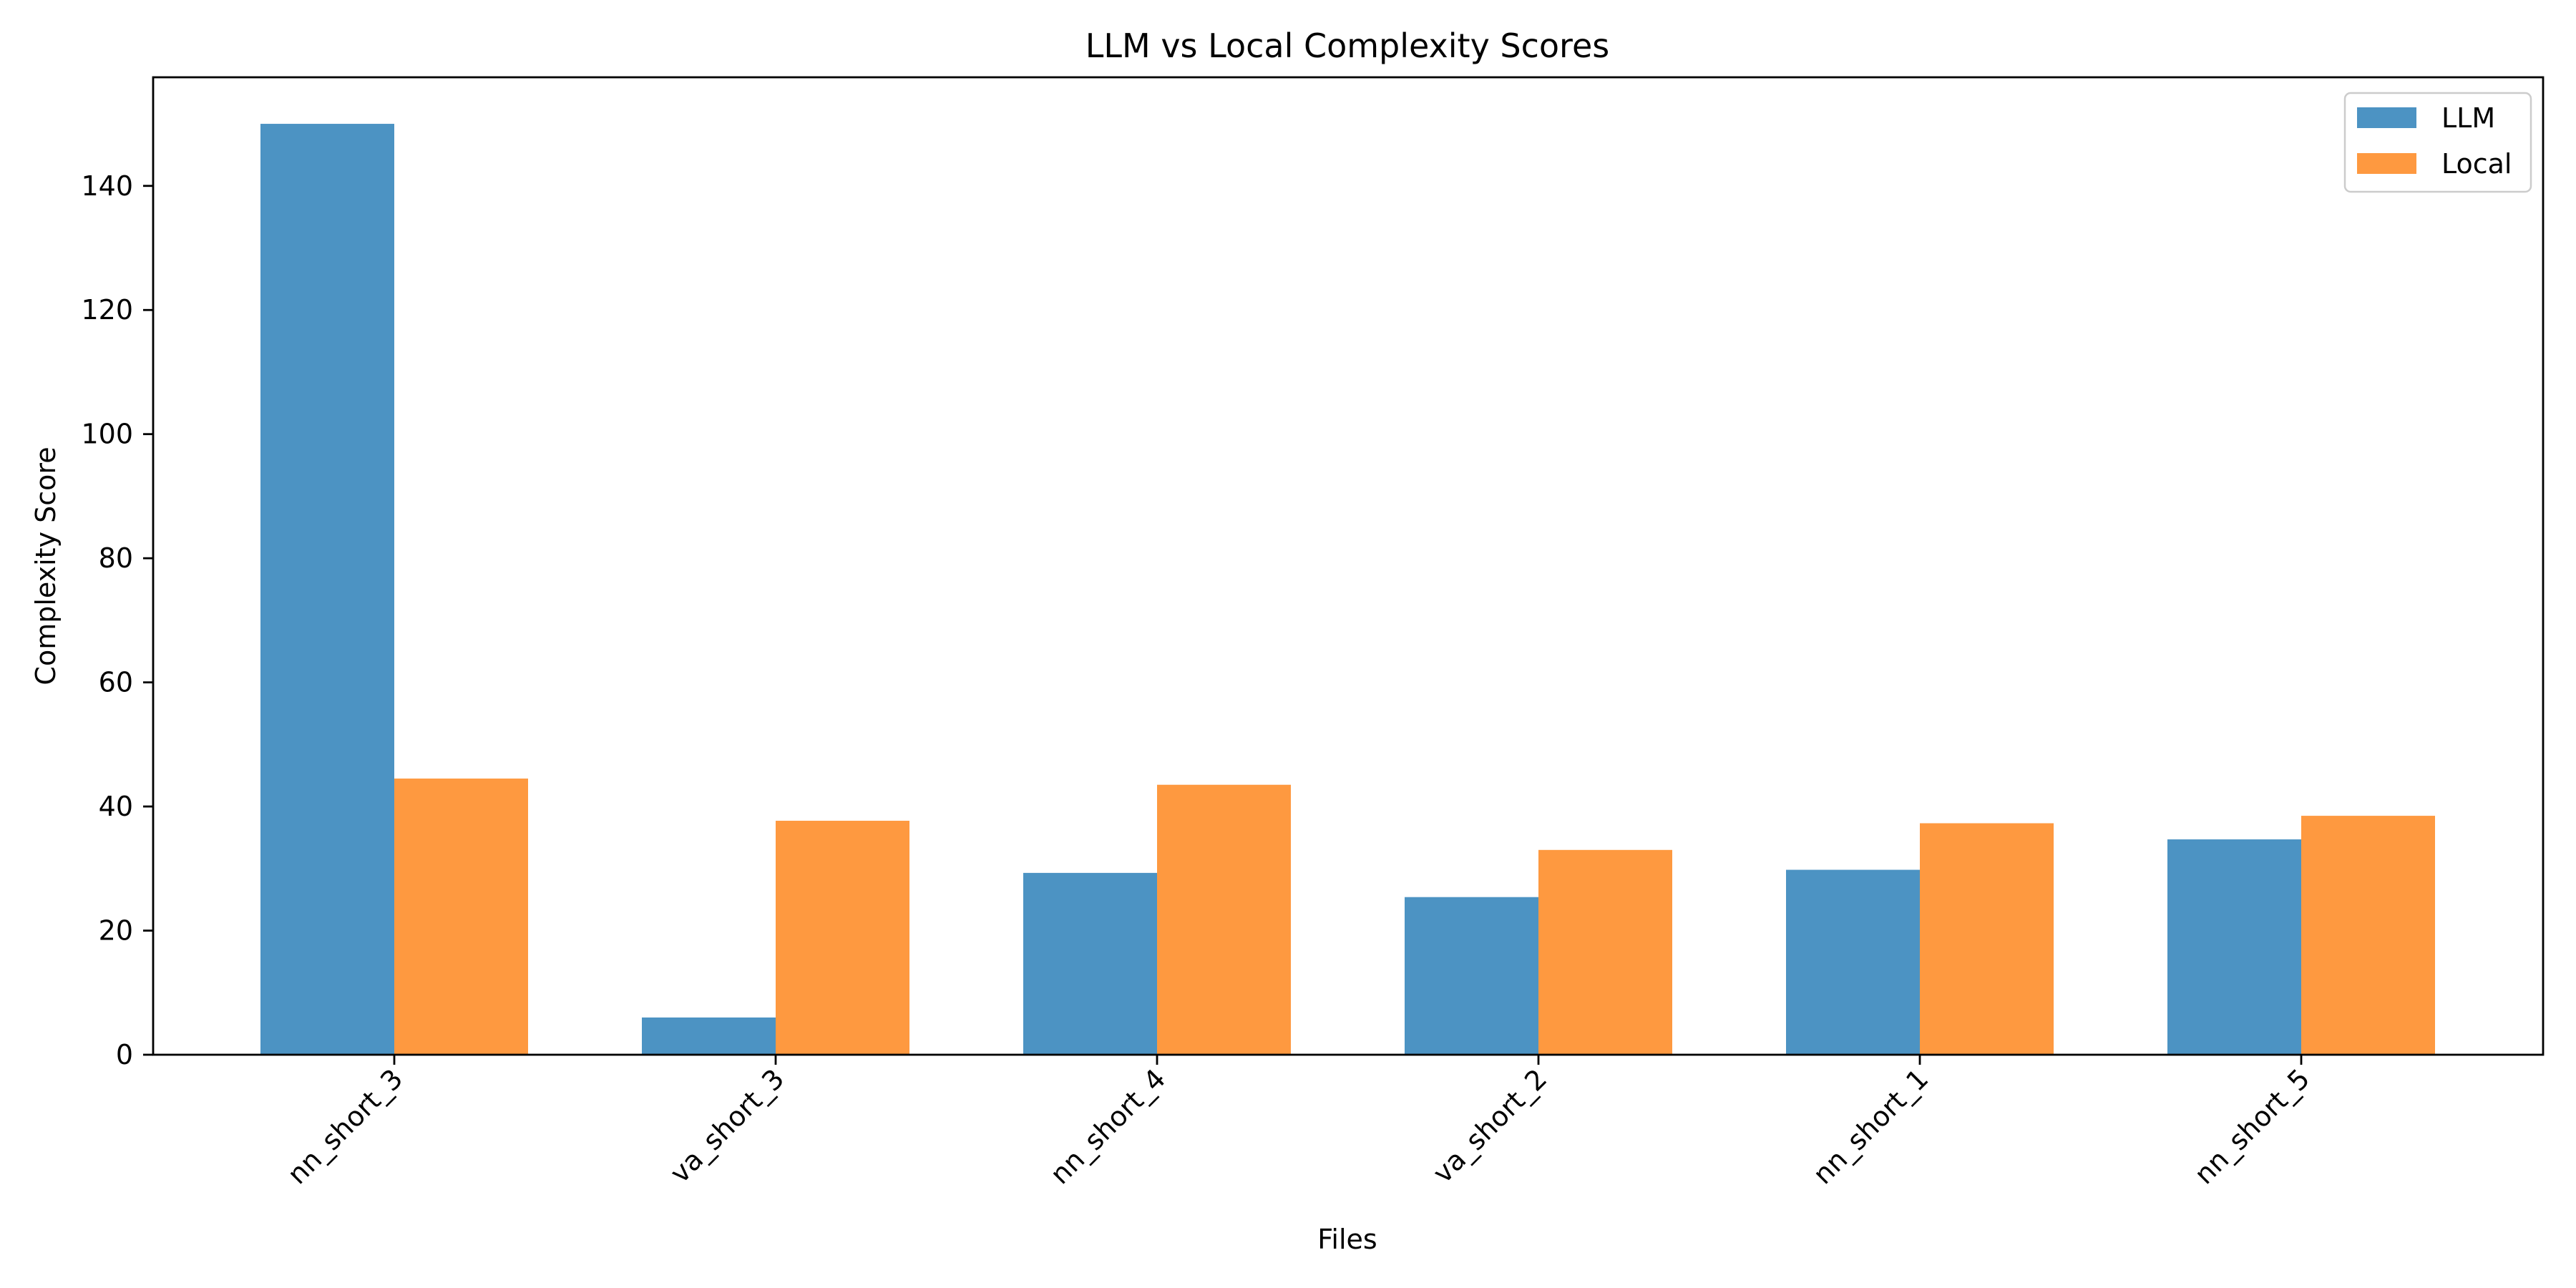 This screenshot has height=1288, width=2576. What do you see at coordinates (116, 806) in the screenshot?
I see `y-tick-label: 40` at bounding box center [116, 806].